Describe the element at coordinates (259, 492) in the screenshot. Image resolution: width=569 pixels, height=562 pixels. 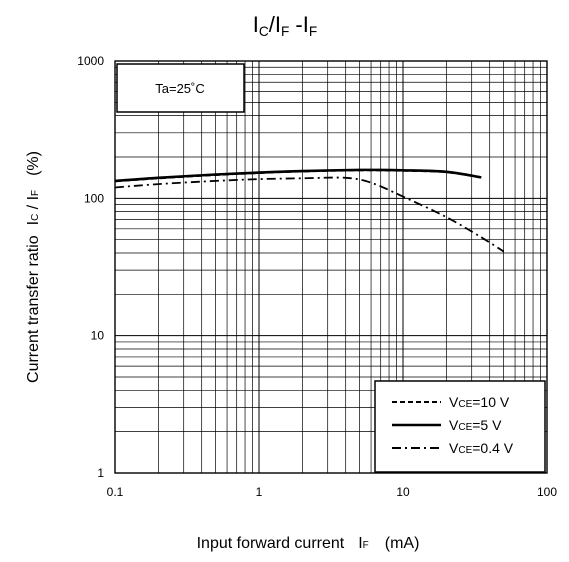
I see `x-tick-label: 1` at that location.